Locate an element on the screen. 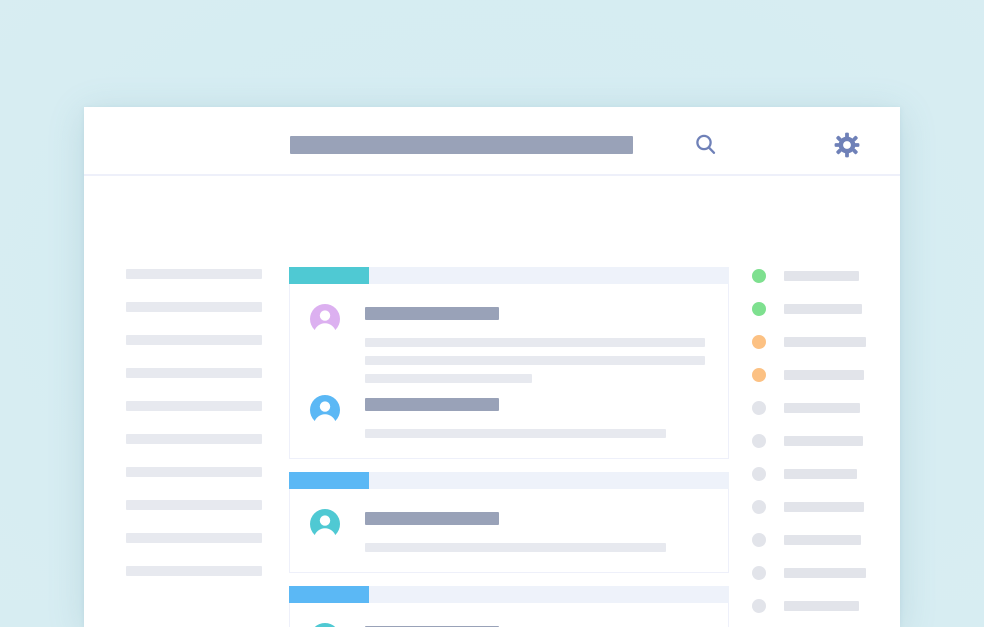  gear-icon is located at coordinates (847, 145).